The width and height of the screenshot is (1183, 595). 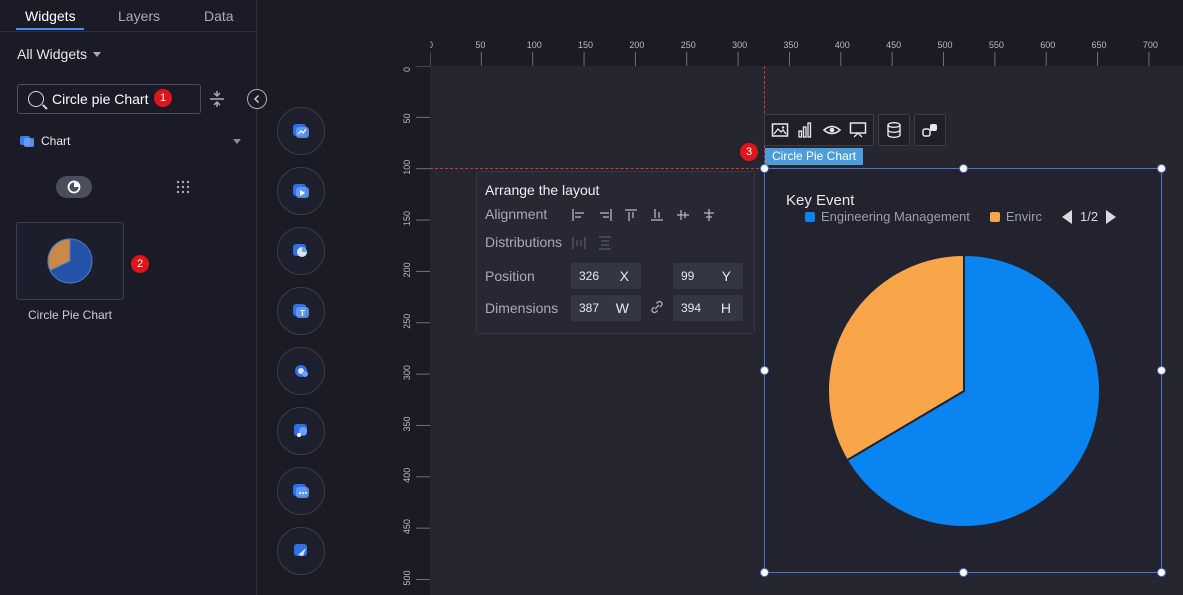 What do you see at coordinates (579, 243) in the screenshot?
I see `distribute-horizontal-icon` at bounding box center [579, 243].